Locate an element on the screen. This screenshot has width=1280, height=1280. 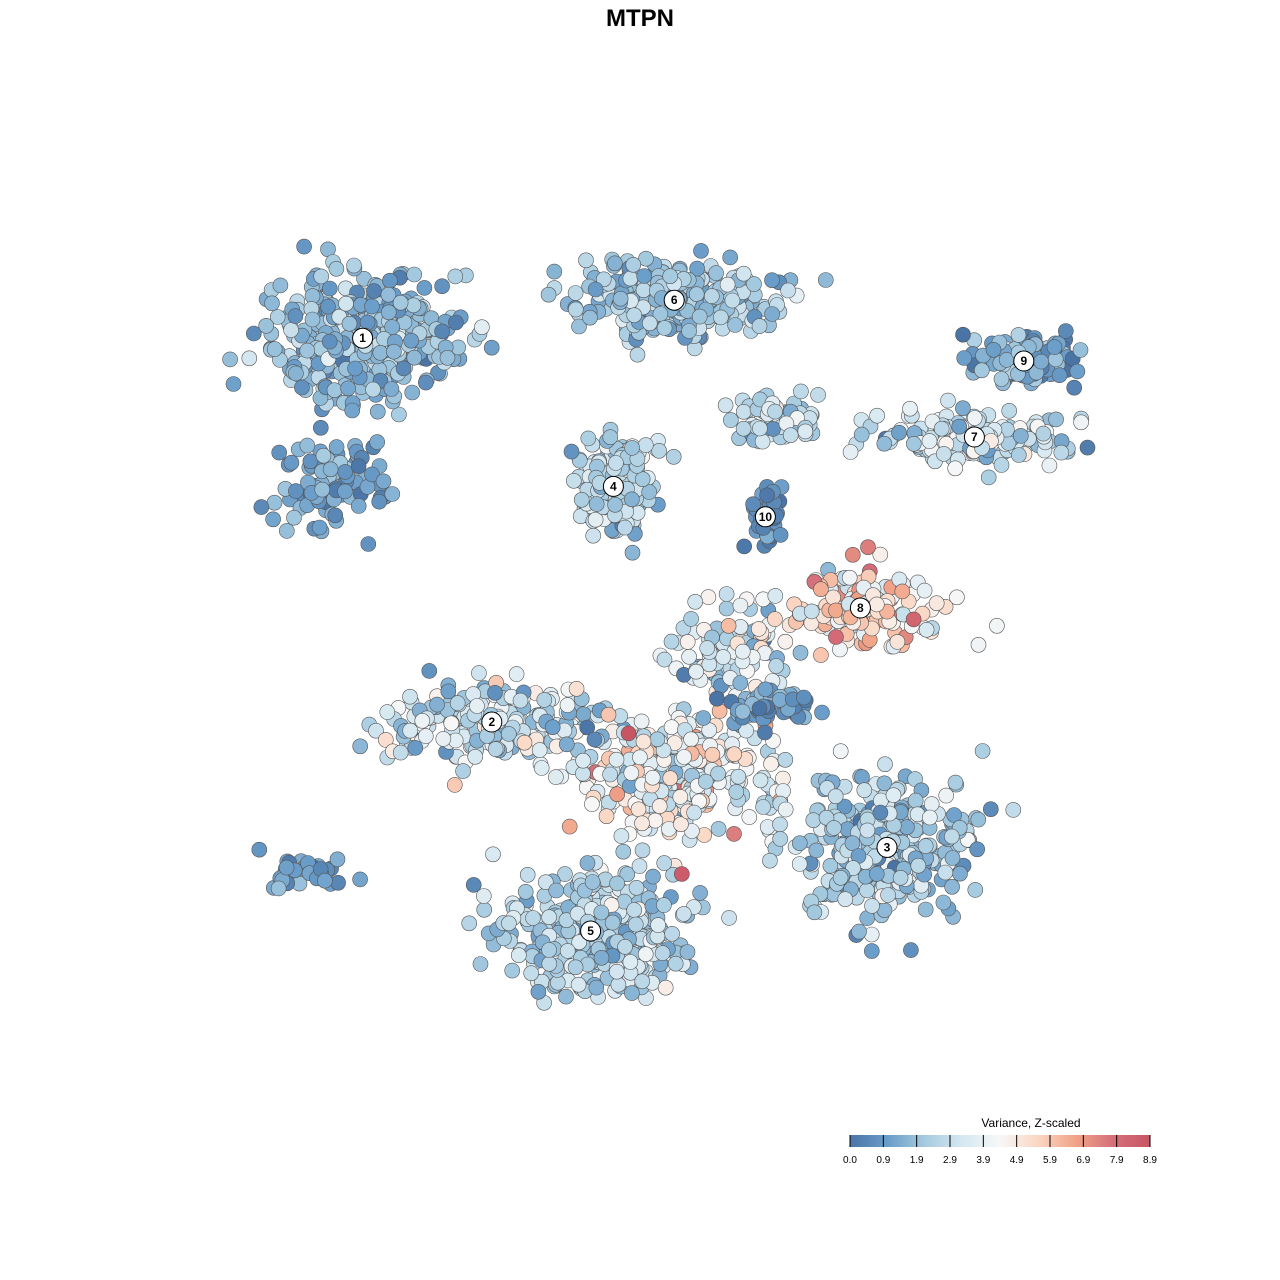
legend-colorbar is located at coordinates (1000, 1141).